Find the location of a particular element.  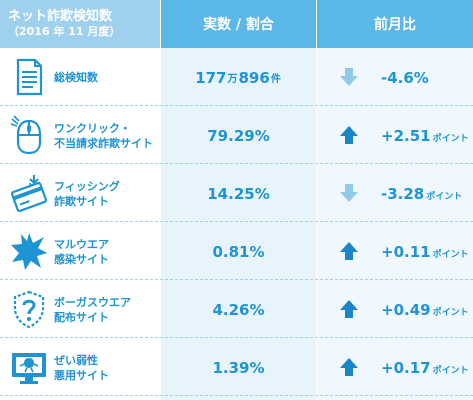

row-label-line1: マルウエア is located at coordinates (81, 244).